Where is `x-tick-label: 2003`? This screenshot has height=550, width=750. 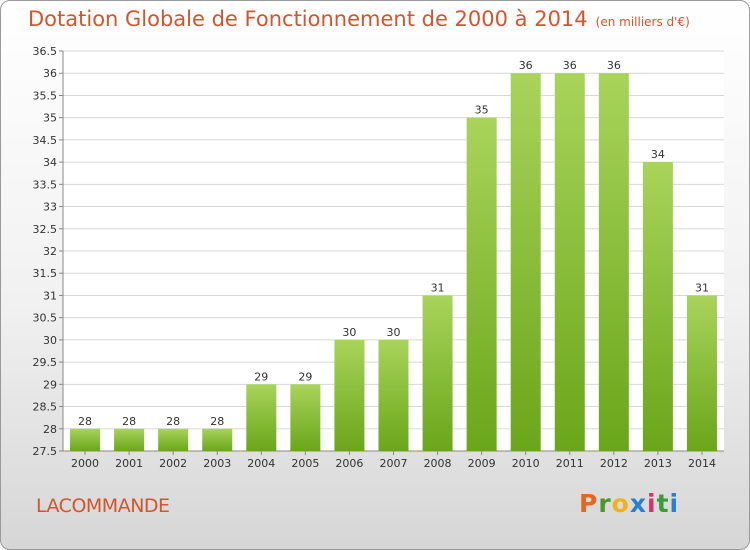
x-tick-label: 2003 is located at coordinates (217, 463).